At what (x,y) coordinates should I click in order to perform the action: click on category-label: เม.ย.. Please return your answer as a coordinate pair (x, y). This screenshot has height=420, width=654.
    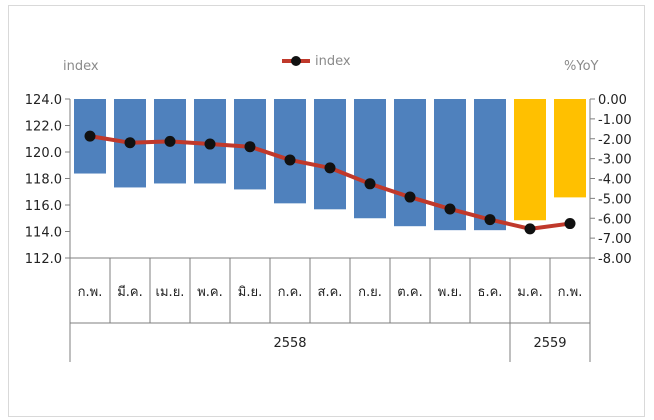
    Looking at the image, I should click on (170, 292).